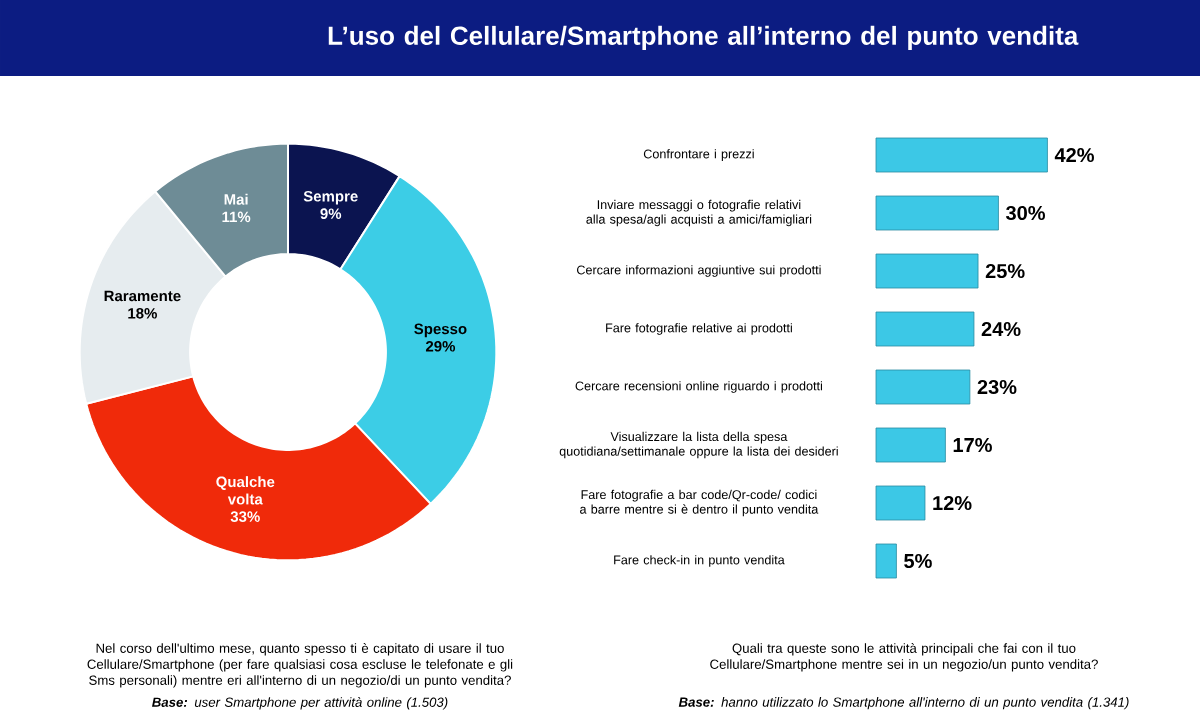 The height and width of the screenshot is (720, 1200). Describe the element at coordinates (703, 38) in the screenshot. I see `text: L’uso del Cellulare/Smartphone all’interno del punto vendita` at that location.